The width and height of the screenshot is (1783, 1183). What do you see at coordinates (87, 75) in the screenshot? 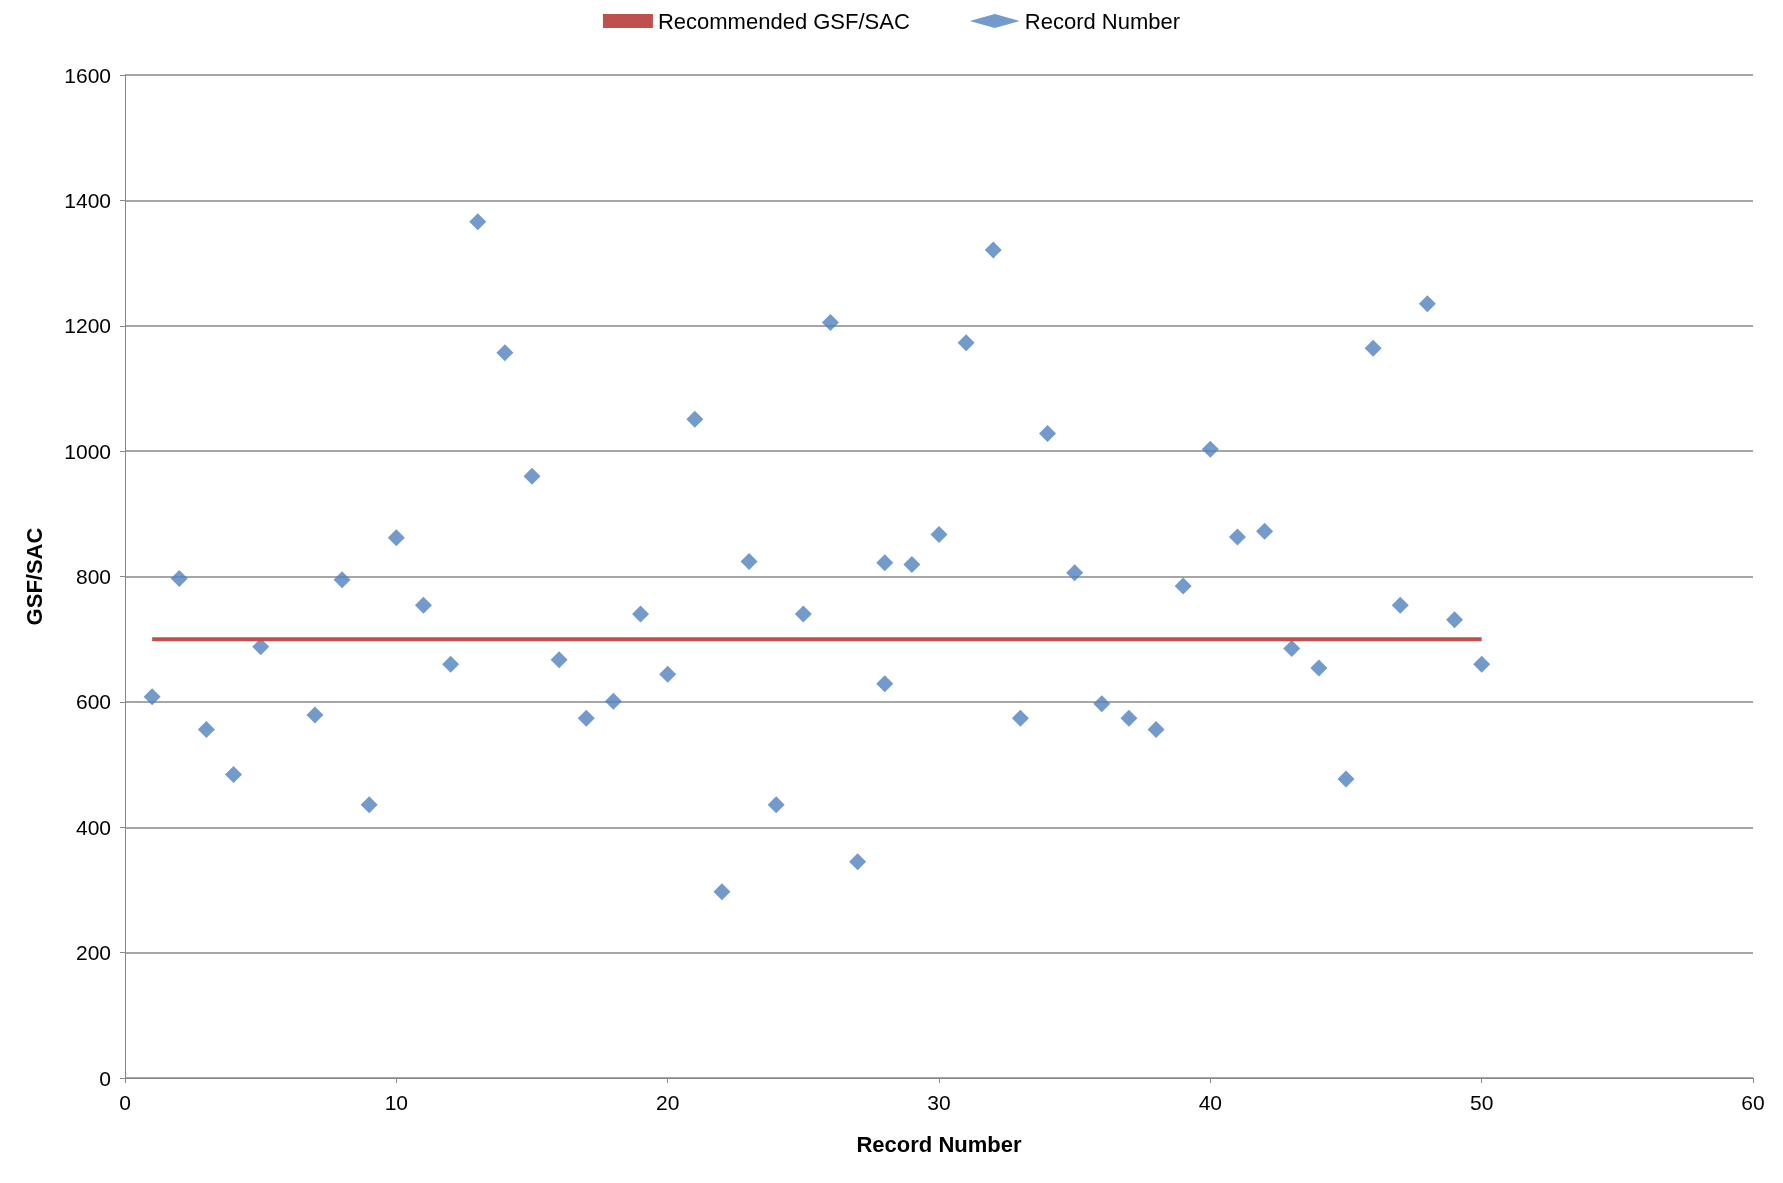
I see `y-tick-label: 1600` at bounding box center [87, 75].